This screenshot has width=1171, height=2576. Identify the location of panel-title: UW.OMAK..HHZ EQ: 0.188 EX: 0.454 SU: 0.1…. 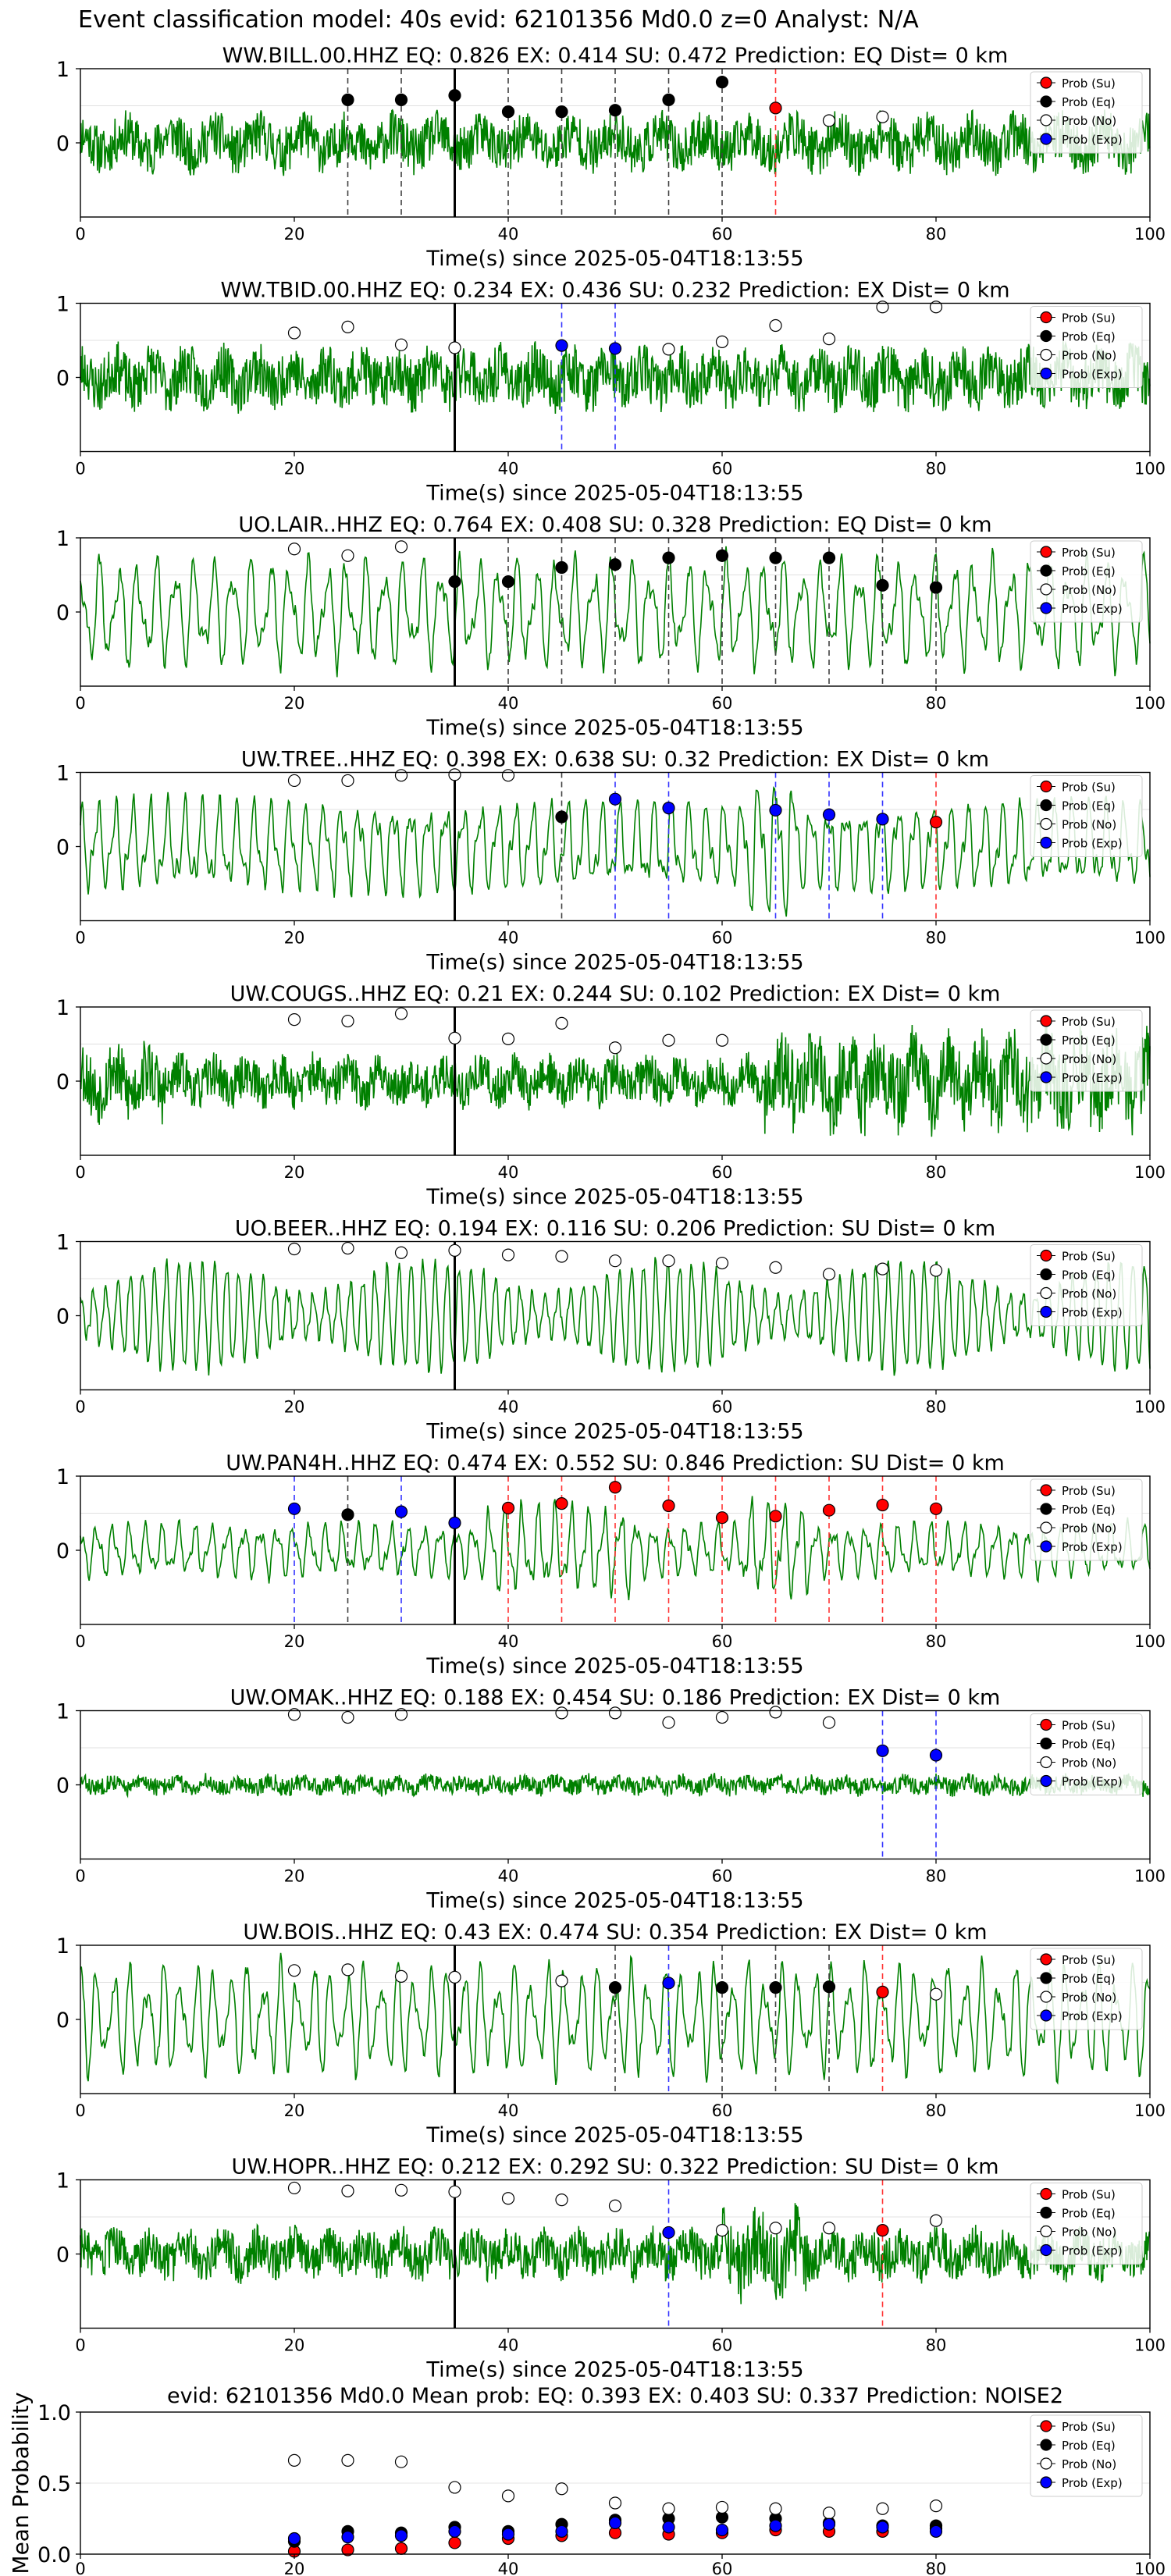
(615, 1698).